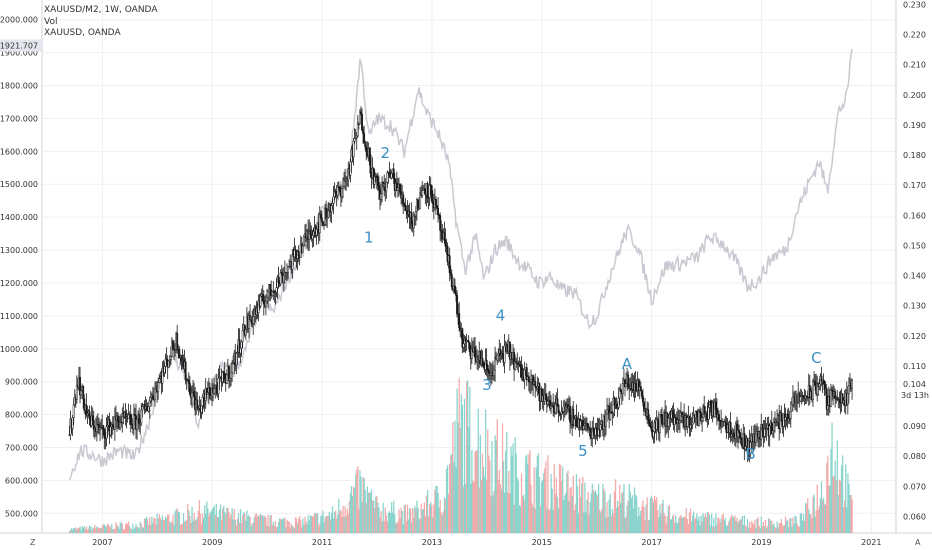 The image size is (932, 550). I want to click on left-axis-tick: 1200.000, so click(19, 283).